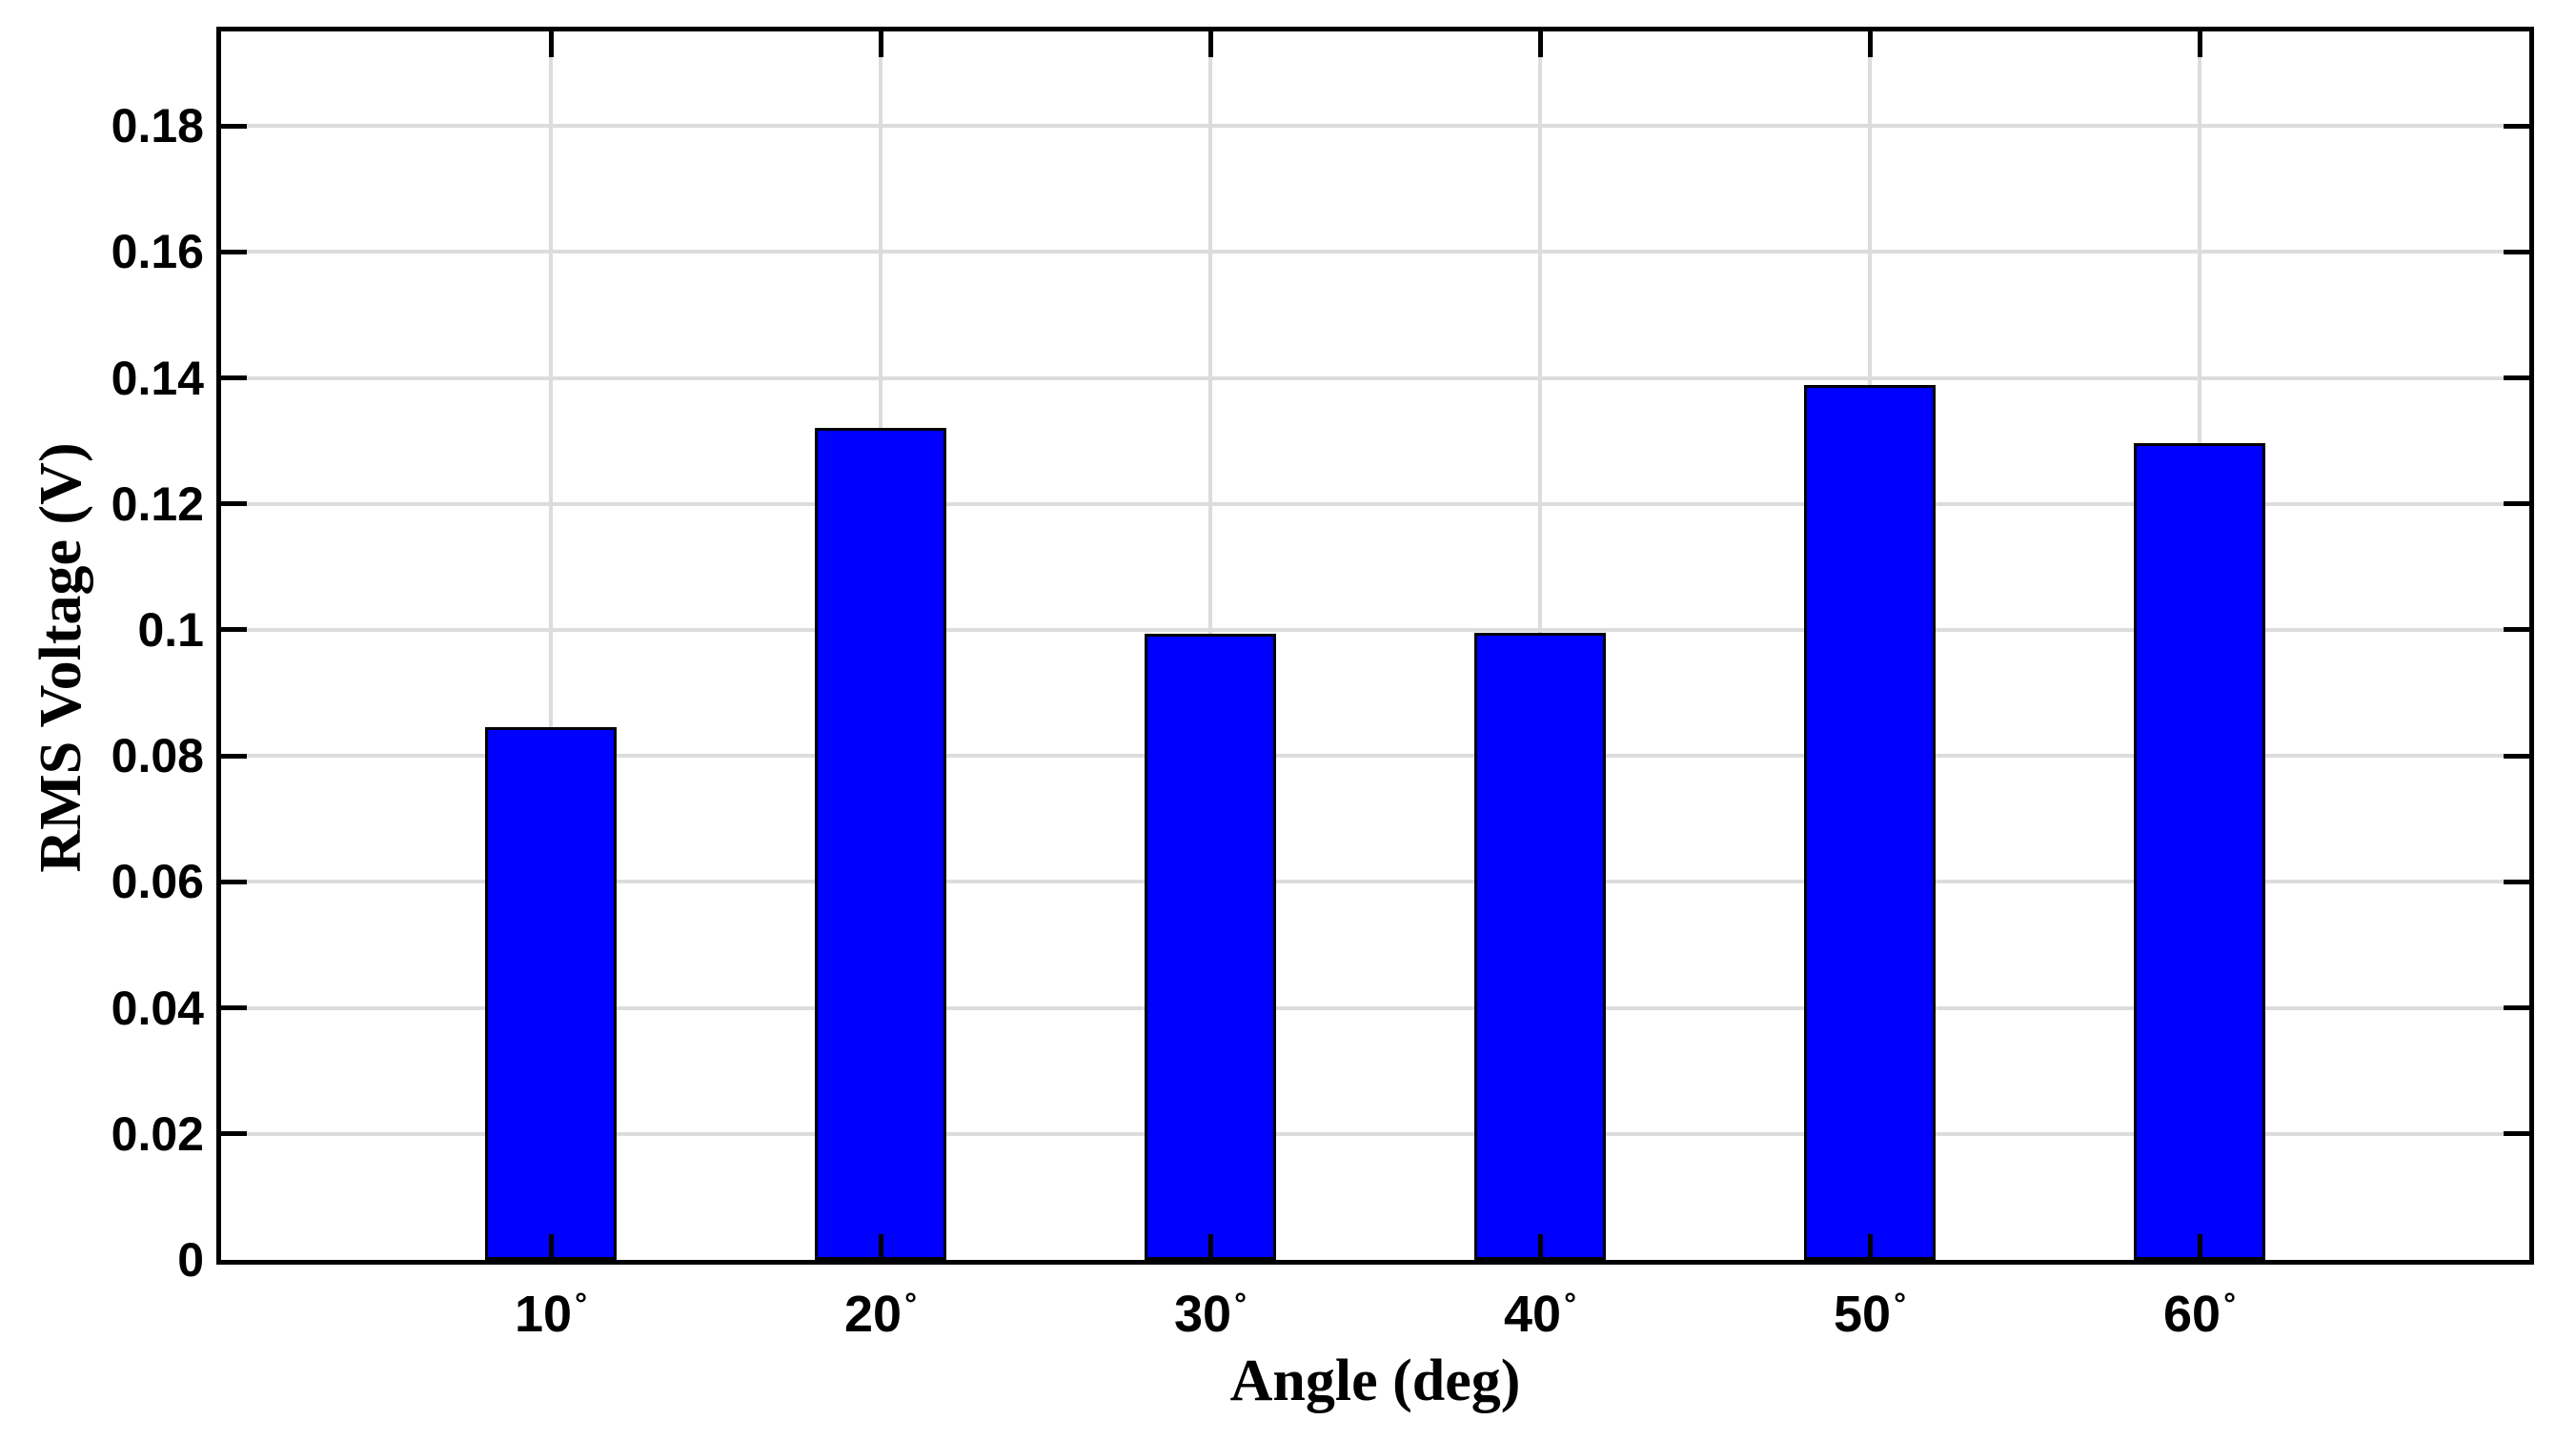 The image size is (2576, 1440). What do you see at coordinates (2199, 851) in the screenshot?
I see `bar-60deg` at bounding box center [2199, 851].